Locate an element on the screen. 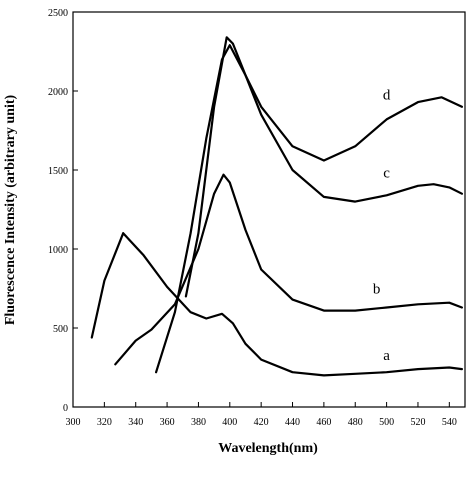 Image resolution: width=474 pixels, height=479 pixels. x-axis-title: Wavelength(nm) is located at coordinates (268, 448).